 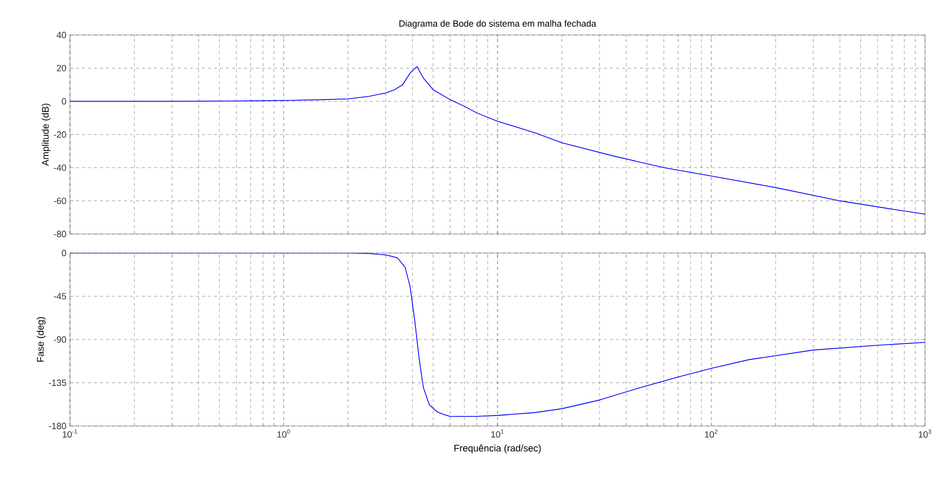 I want to click on y-tick-label: -40, so click(x=60, y=167).